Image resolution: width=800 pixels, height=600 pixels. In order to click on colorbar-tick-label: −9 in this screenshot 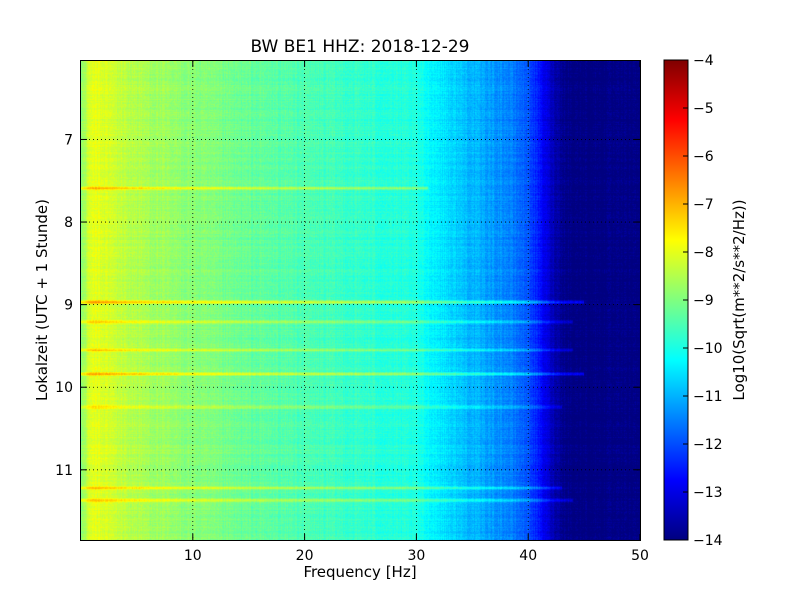, I will do `click(703, 301)`.